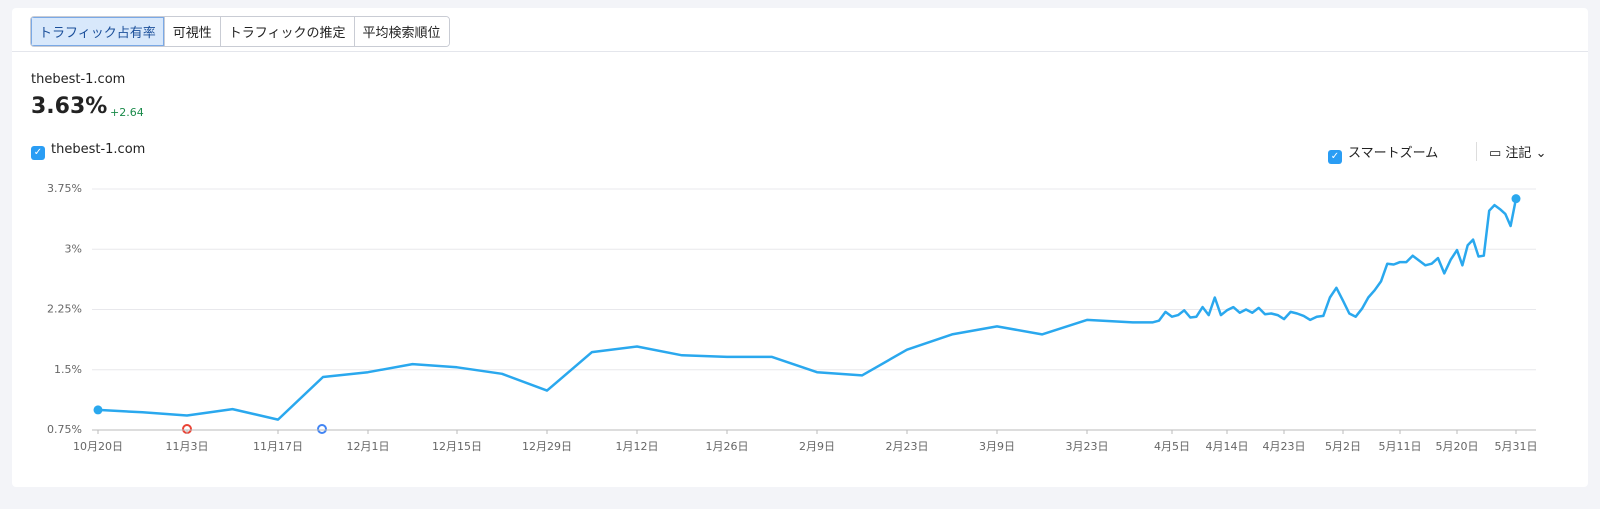 The image size is (1600, 509). I want to click on x-tick-label: 10月20日, so click(98, 446).